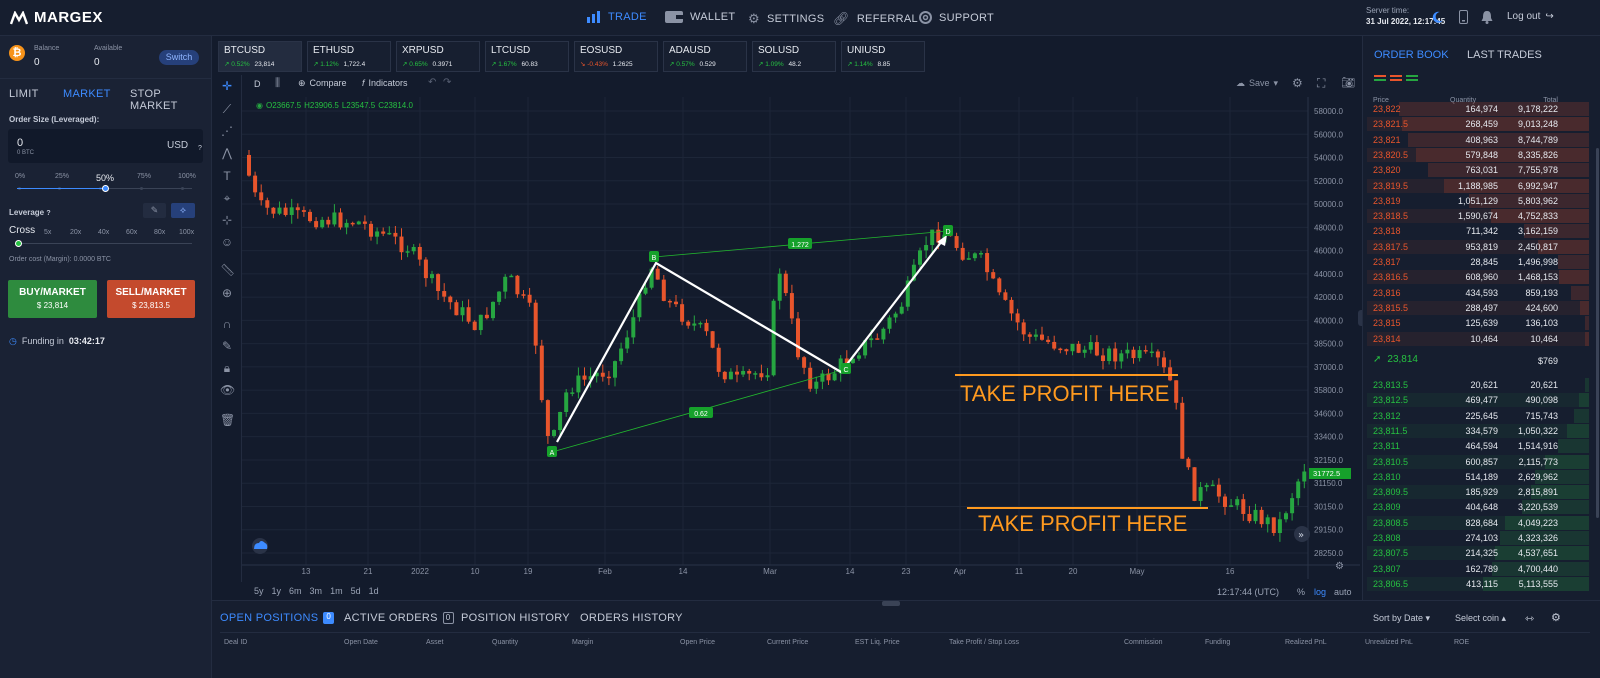 This screenshot has width=1600, height=678. I want to click on select-coin-dropdown: Select coin ▴, so click(1480, 618).